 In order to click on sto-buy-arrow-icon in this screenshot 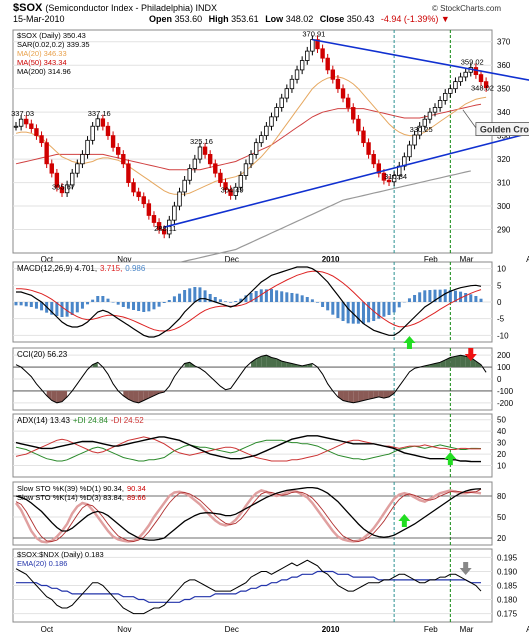, I will do `click(404, 520)`.